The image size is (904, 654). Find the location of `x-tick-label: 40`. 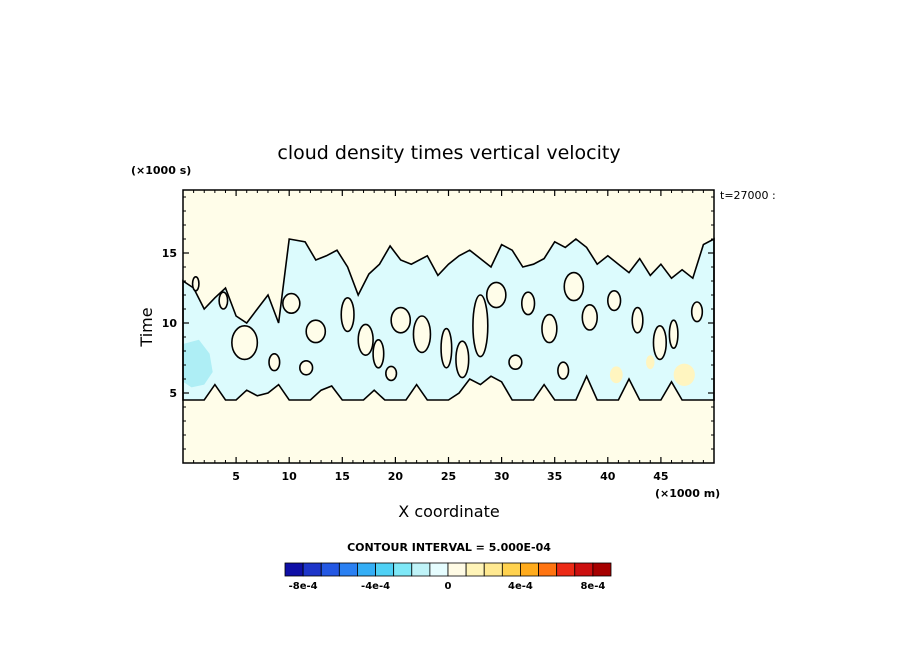

x-tick-label: 40 is located at coordinates (608, 476).